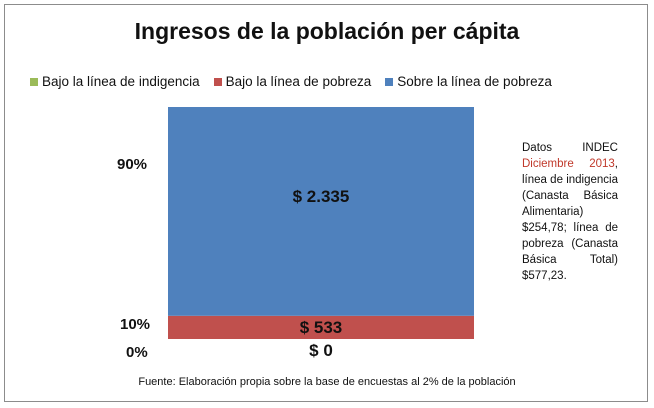  What do you see at coordinates (474, 81) in the screenshot?
I see `legend-label-sobre-pobreza: Sobre la línea de pobreza` at bounding box center [474, 81].